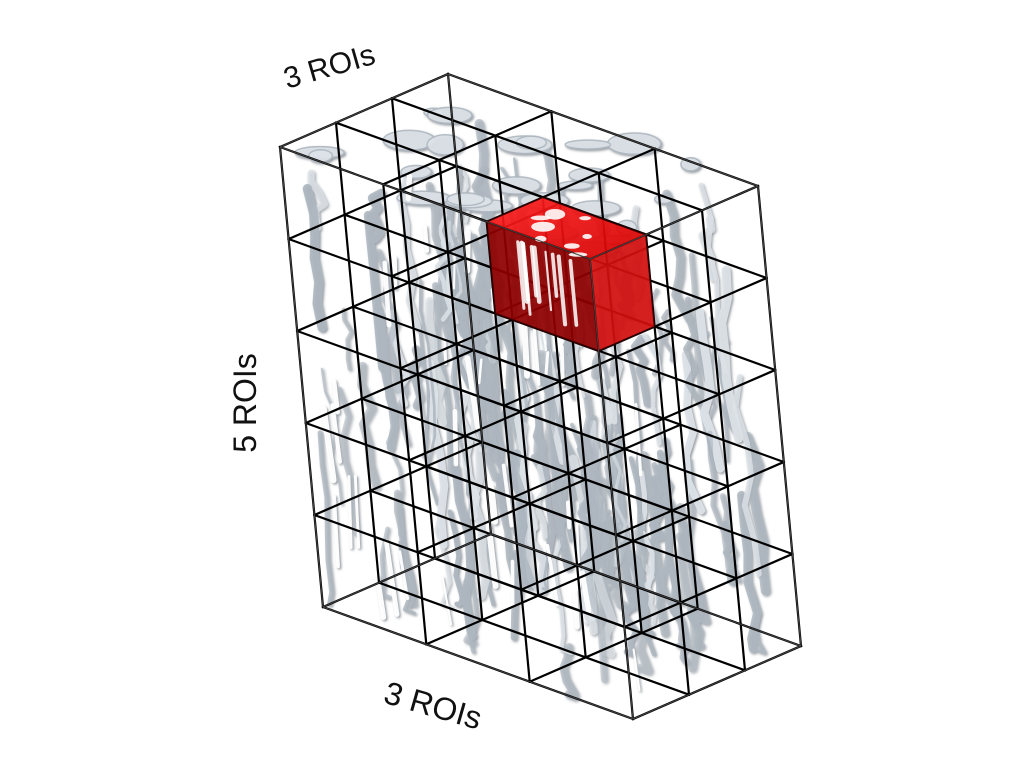 This screenshot has height=768, width=1024. Describe the element at coordinates (433, 705) in the screenshot. I see `bottom-axis-label: 3 ROIs` at that location.